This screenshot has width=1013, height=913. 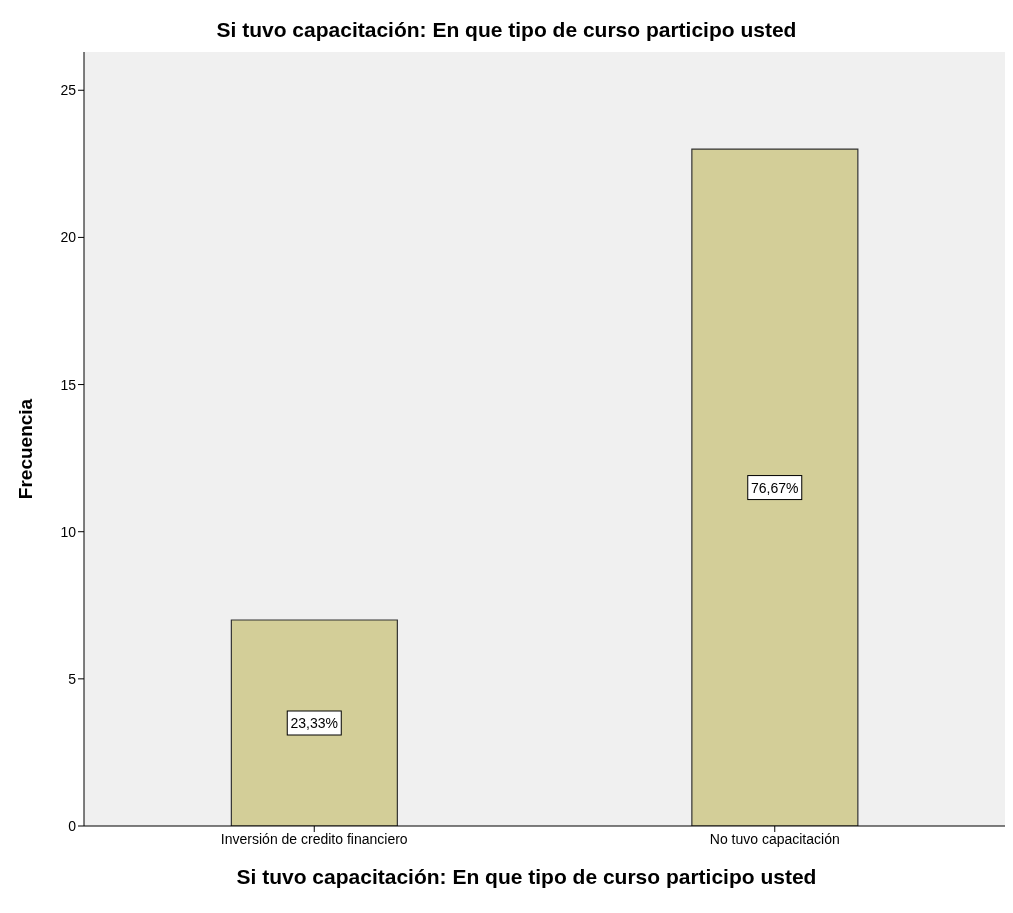 What do you see at coordinates (72, 678) in the screenshot?
I see `y-tick-label: 5` at bounding box center [72, 678].